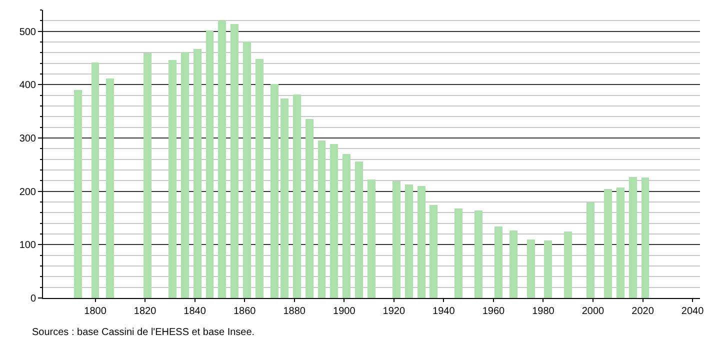 This screenshot has width=710, height=340. What do you see at coordinates (143, 332) in the screenshot?
I see `source-note: Sources : base Cassini de l'EHESS et base Insee.` at bounding box center [143, 332].